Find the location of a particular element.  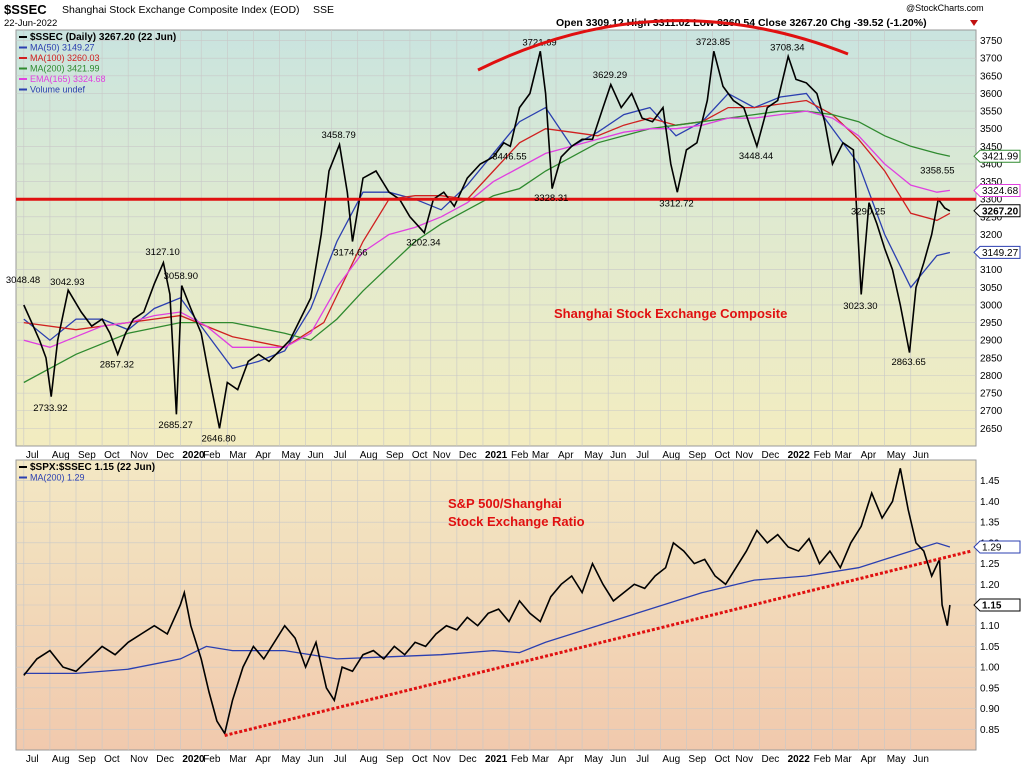

y-tick-label: 1.25 is located at coordinates (990, 564).